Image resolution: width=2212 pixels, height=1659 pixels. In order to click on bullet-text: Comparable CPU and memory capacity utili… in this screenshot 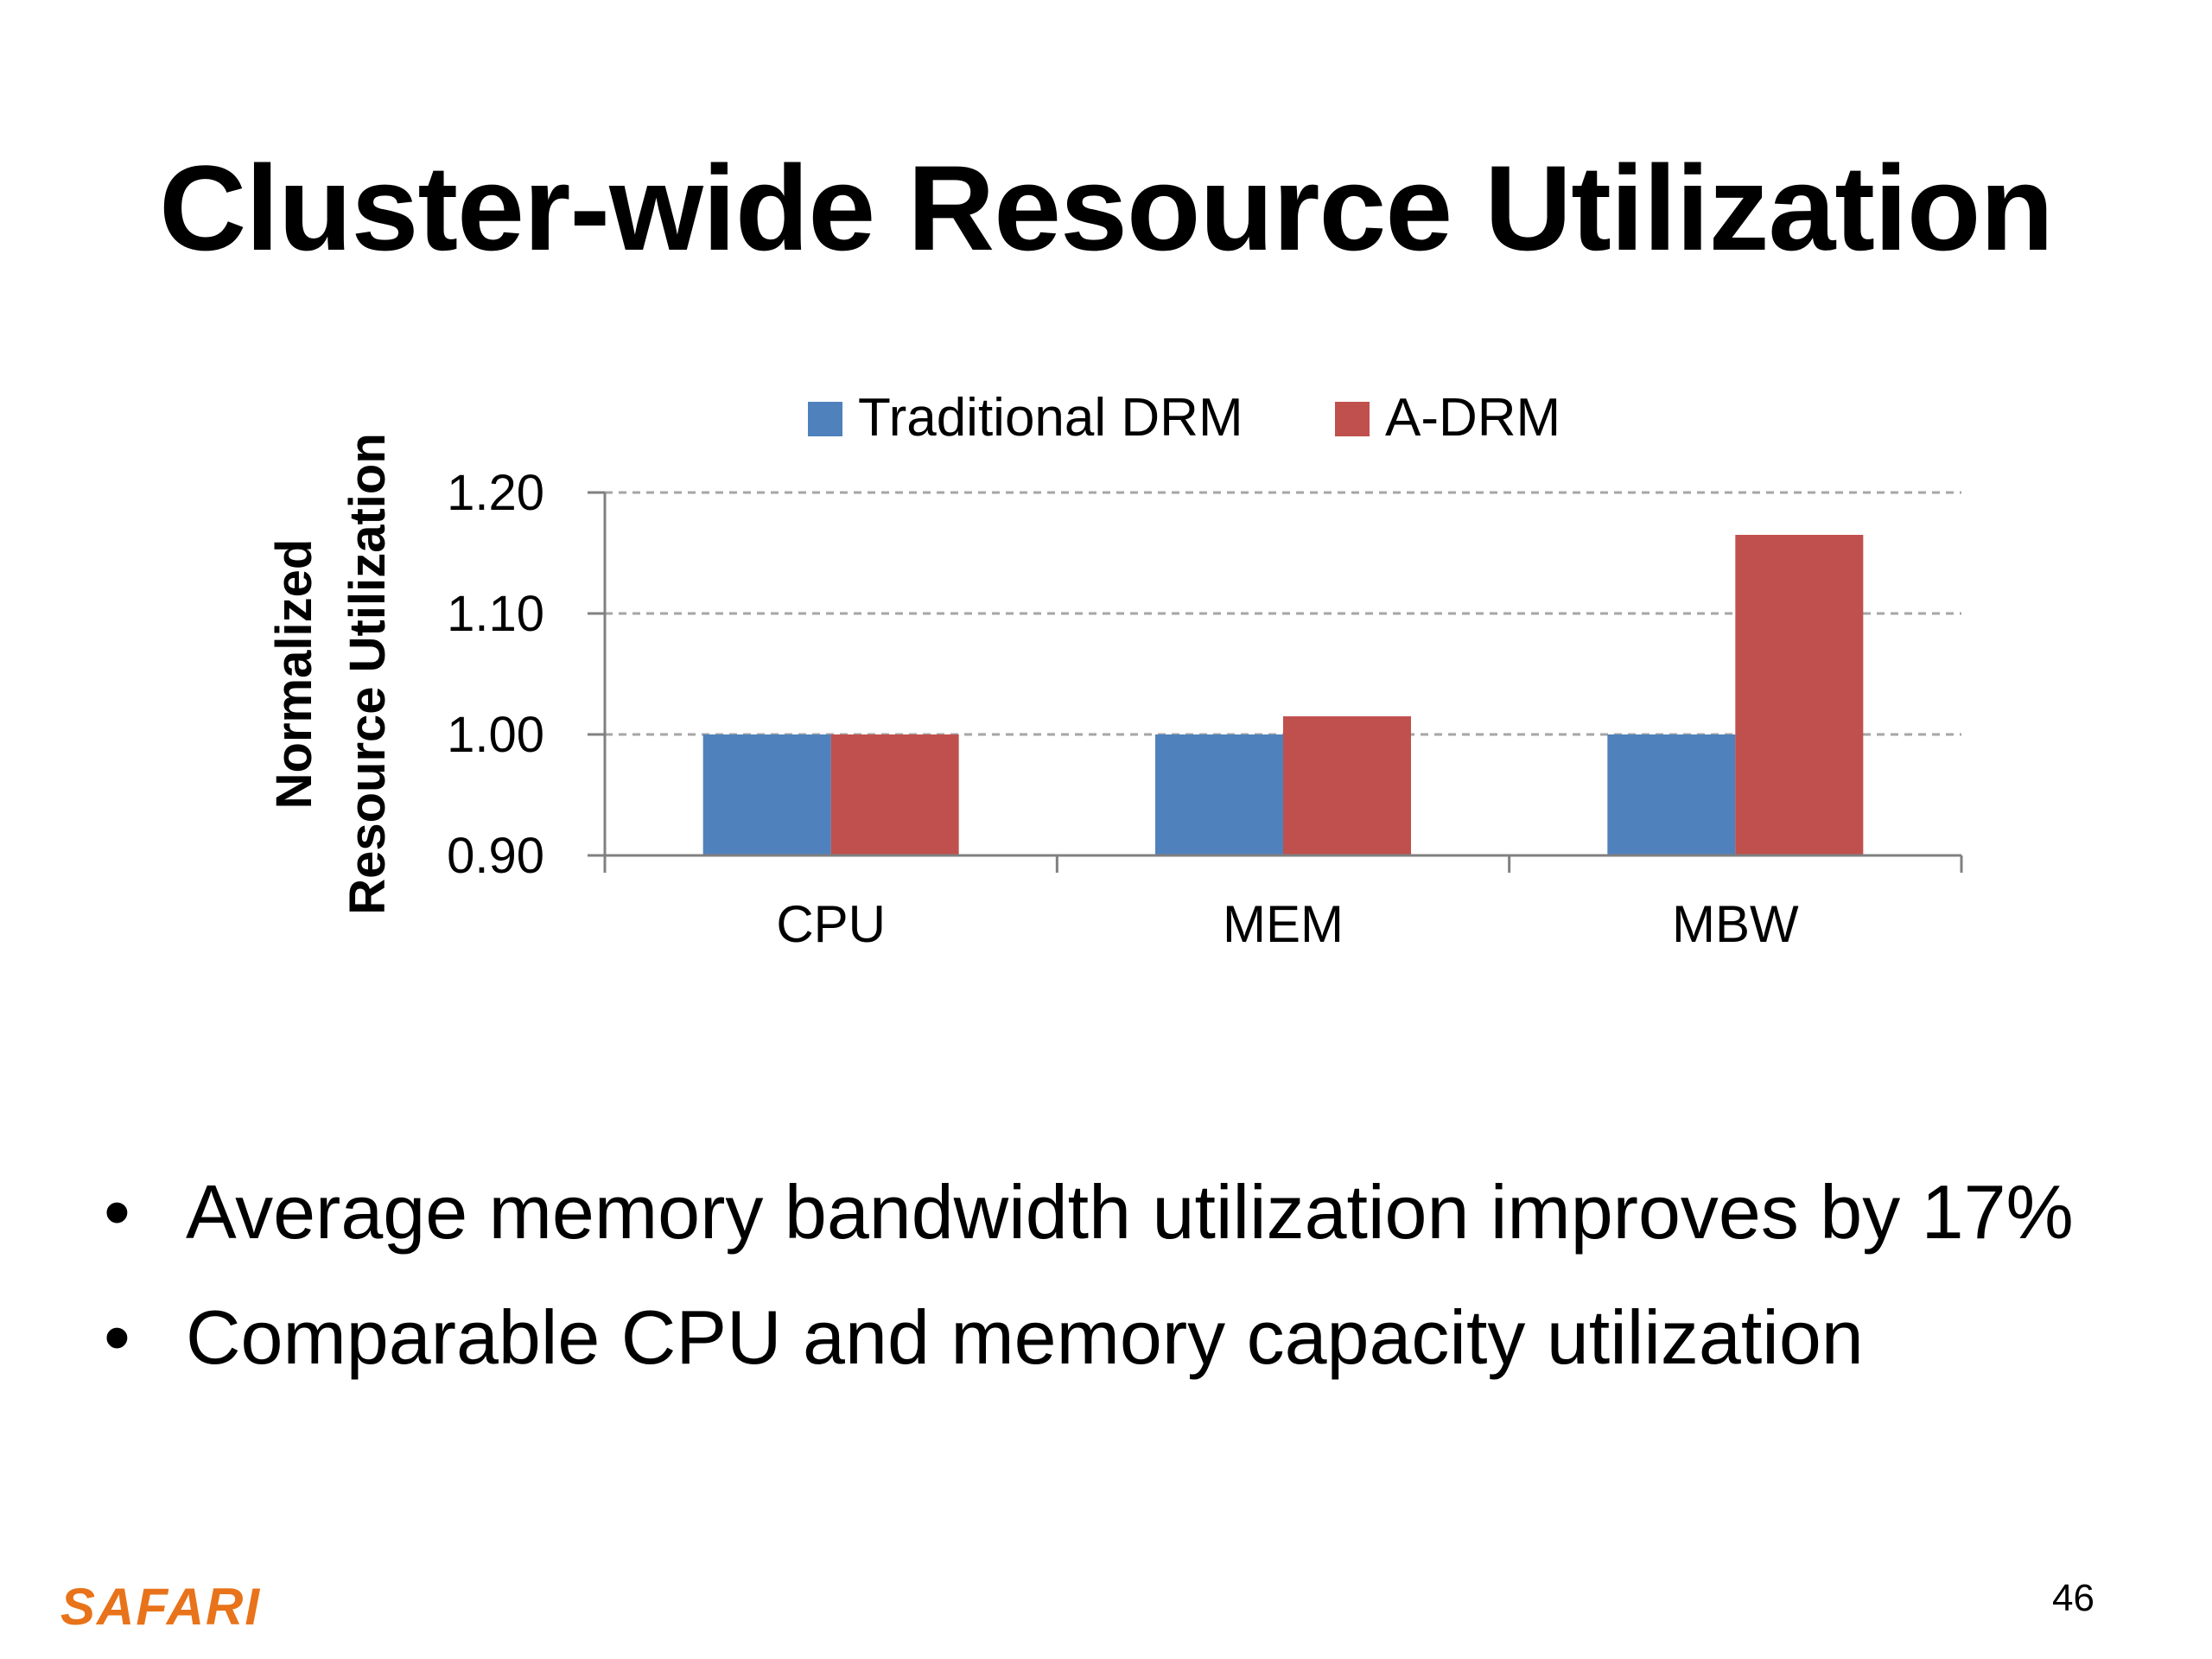, I will do `click(1025, 1337)`.